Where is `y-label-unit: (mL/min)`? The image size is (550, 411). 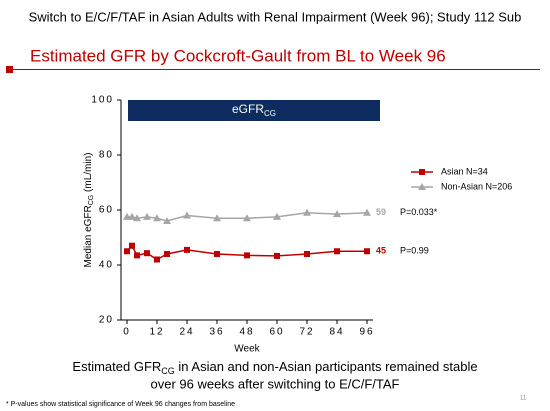 y-label-unit: (mL/min) is located at coordinates (88, 174).